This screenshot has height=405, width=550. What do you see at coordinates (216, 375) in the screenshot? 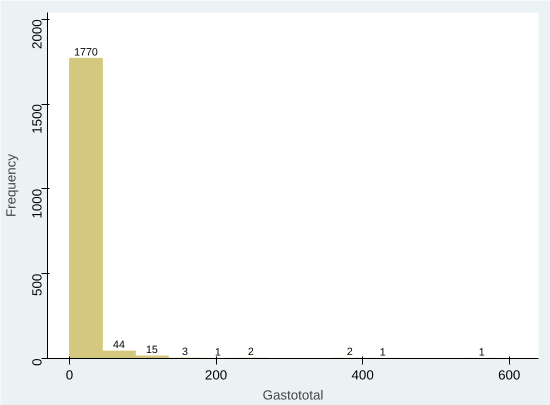
I see `x-tick-label: 200` at bounding box center [216, 375].